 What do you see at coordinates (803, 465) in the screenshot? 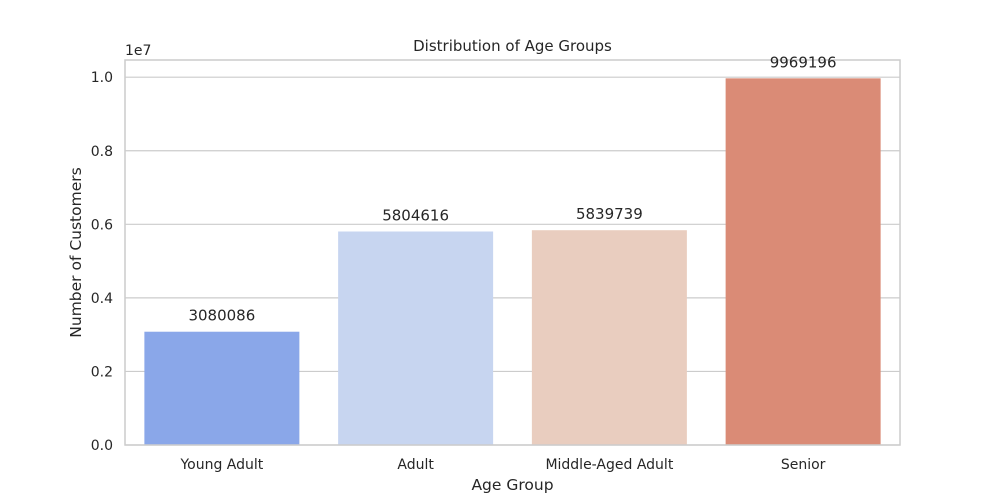
I see `x-tick-label: Senior` at bounding box center [803, 465].